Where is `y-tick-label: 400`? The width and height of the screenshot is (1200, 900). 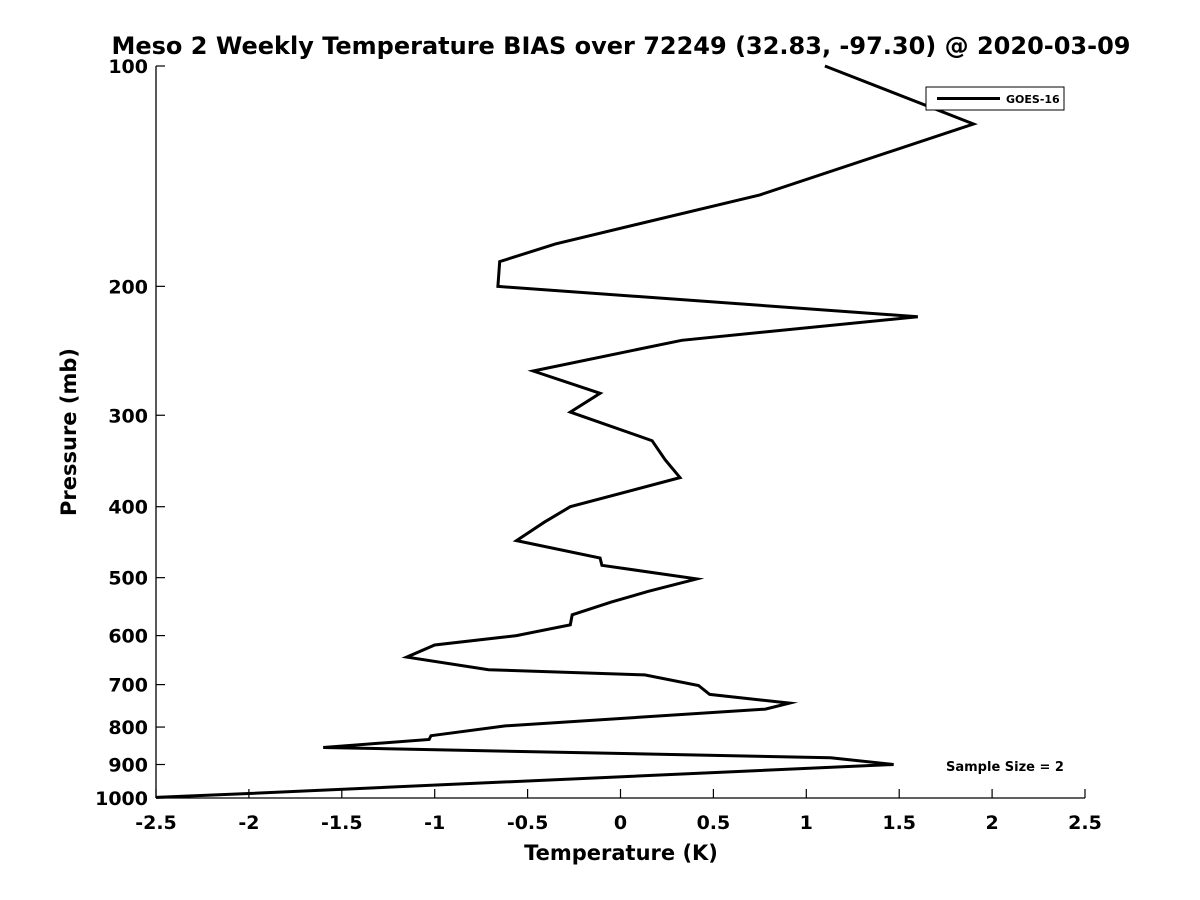 y-tick-label: 400 is located at coordinates (128, 508).